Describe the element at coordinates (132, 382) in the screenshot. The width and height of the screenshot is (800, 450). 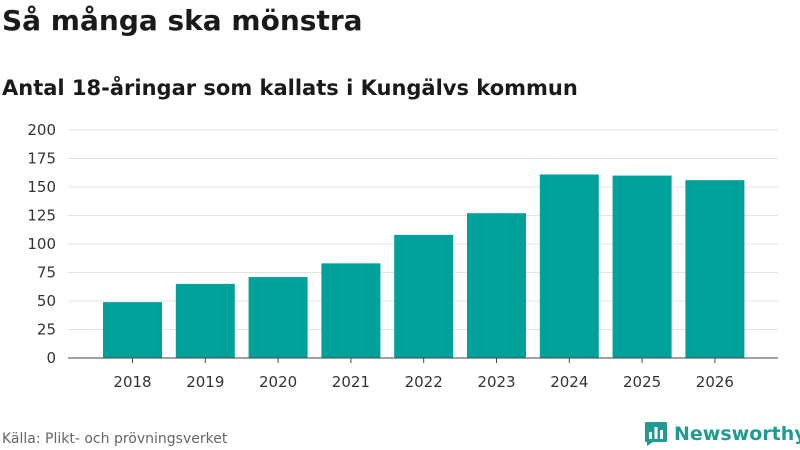
I see `x-tick-label: 2018` at that location.